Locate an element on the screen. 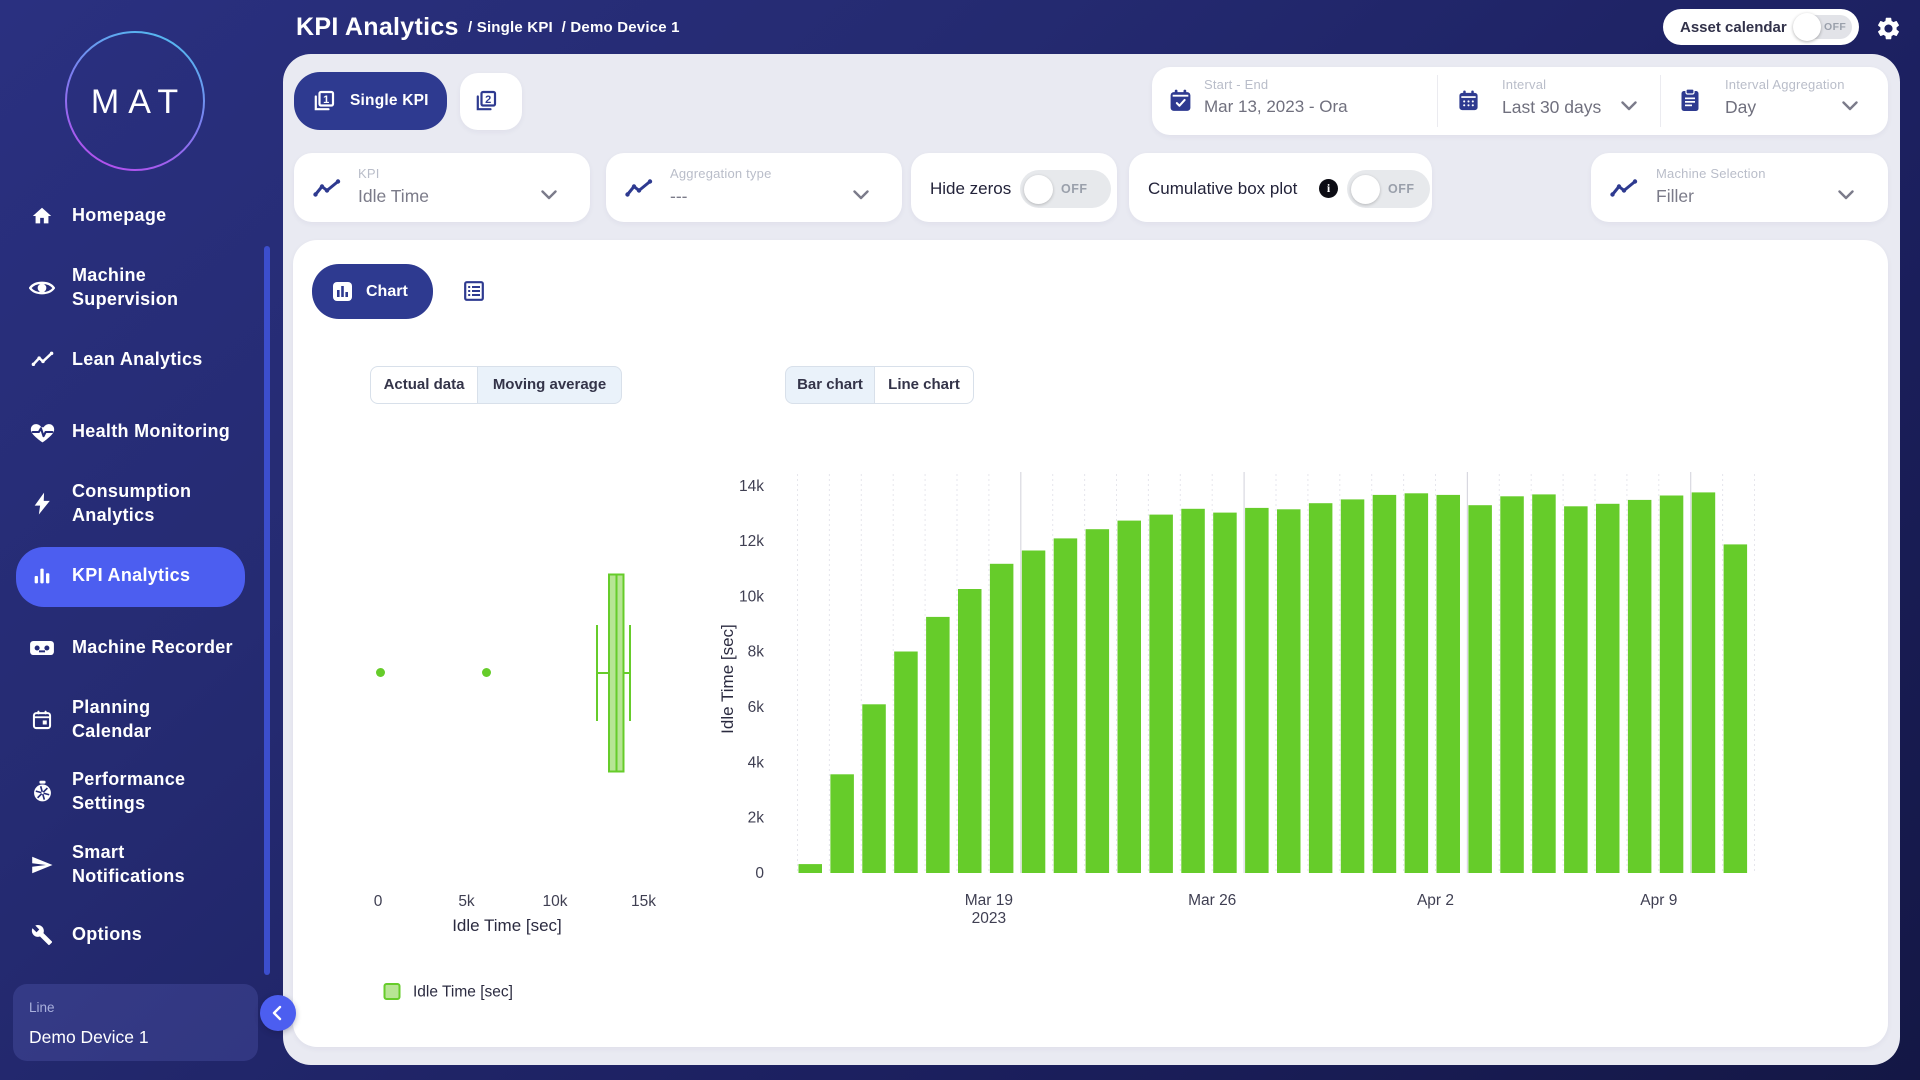 This screenshot has height=1080, width=1920. svg-text: 2 is located at coordinates (488, 100).